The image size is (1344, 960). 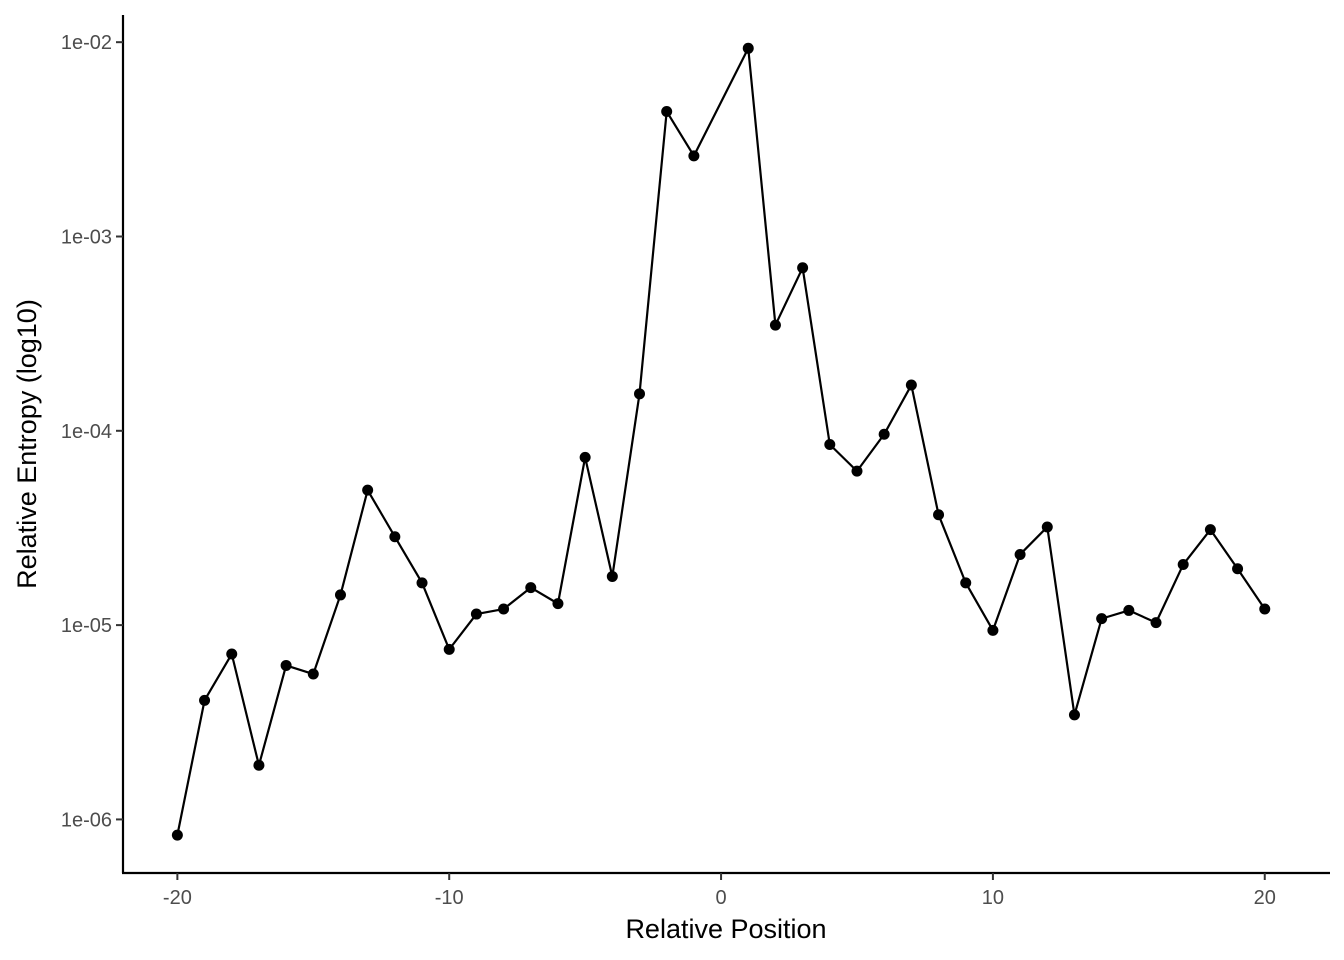 I want to click on x-axis-ticks: -20 -10 0 10 20, so click(x=719, y=891).